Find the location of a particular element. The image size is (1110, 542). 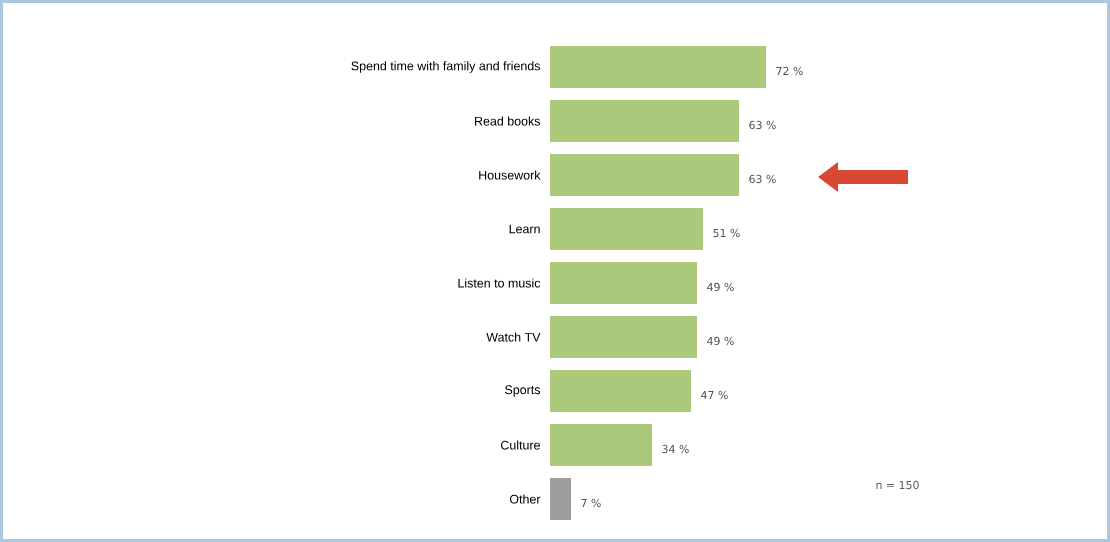

data-label: 34 % is located at coordinates (675, 449).